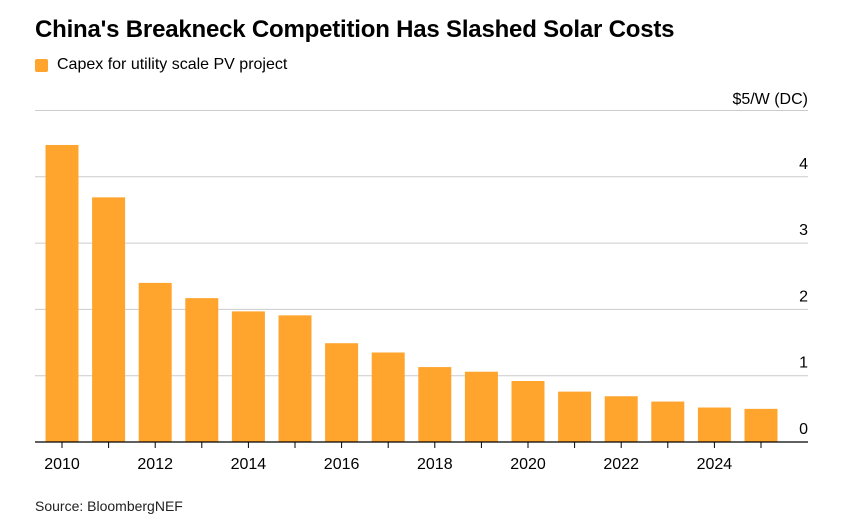 This screenshot has height=525, width=842. Describe the element at coordinates (770, 99) in the screenshot. I see `y-axis-unit-label: $5/W (DC)` at that location.